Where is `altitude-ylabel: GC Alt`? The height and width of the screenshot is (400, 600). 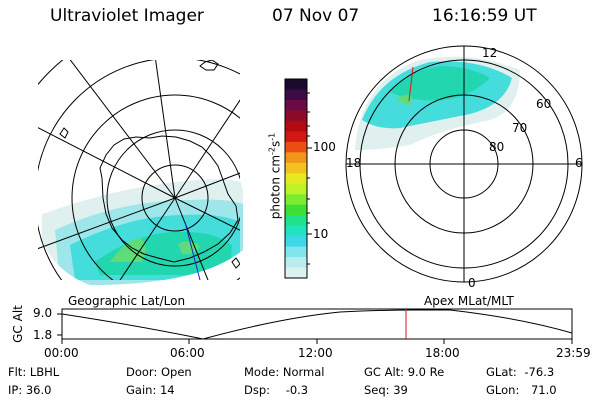 altitude-ylabel: GC Alt is located at coordinates (18, 324).